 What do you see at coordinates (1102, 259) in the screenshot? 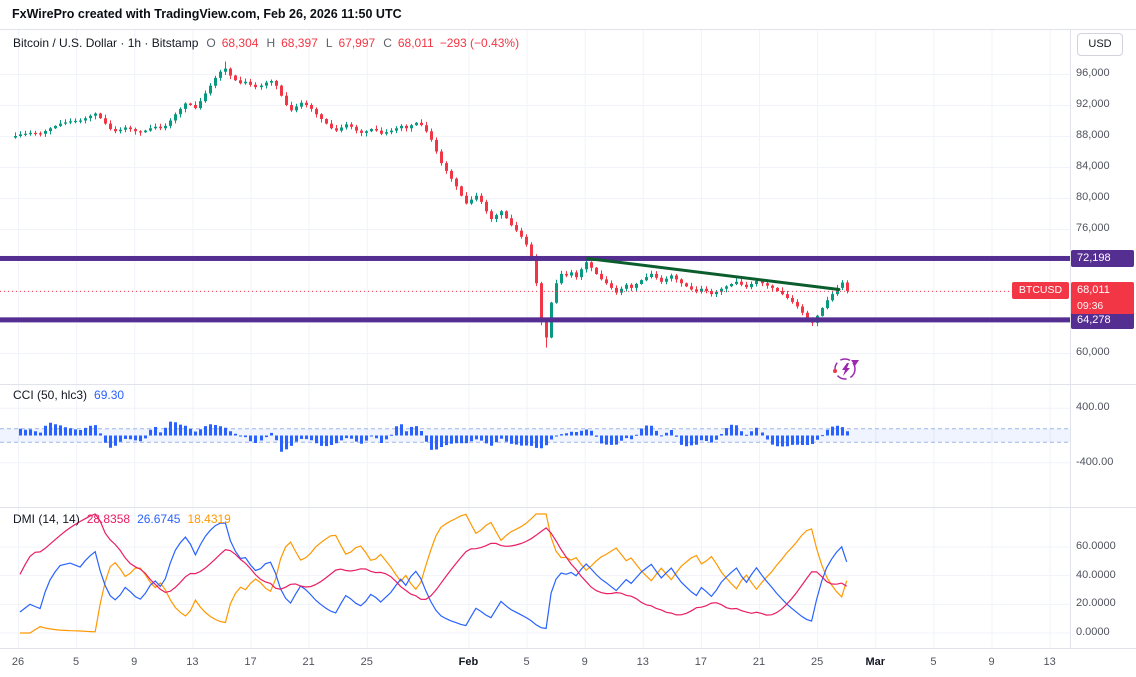
I see `resistance-price-label: 72,198` at bounding box center [1102, 259].